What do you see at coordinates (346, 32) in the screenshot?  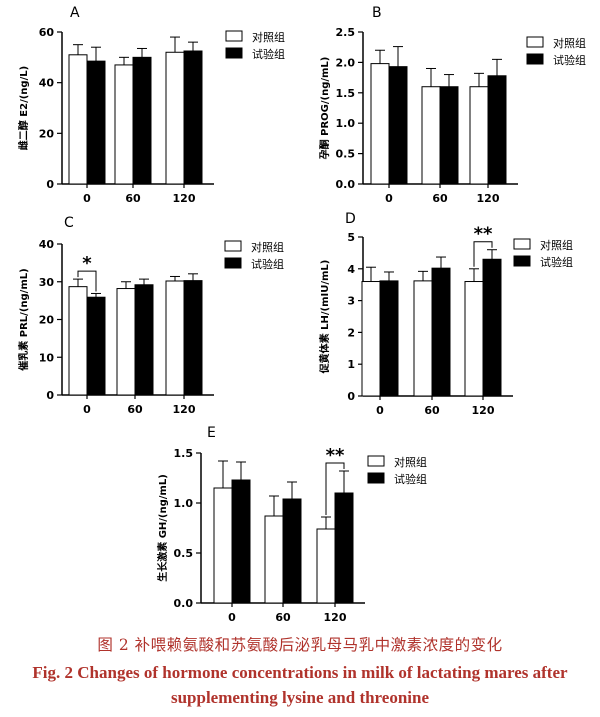 I see `y-tick-label: 2.5` at bounding box center [346, 32].